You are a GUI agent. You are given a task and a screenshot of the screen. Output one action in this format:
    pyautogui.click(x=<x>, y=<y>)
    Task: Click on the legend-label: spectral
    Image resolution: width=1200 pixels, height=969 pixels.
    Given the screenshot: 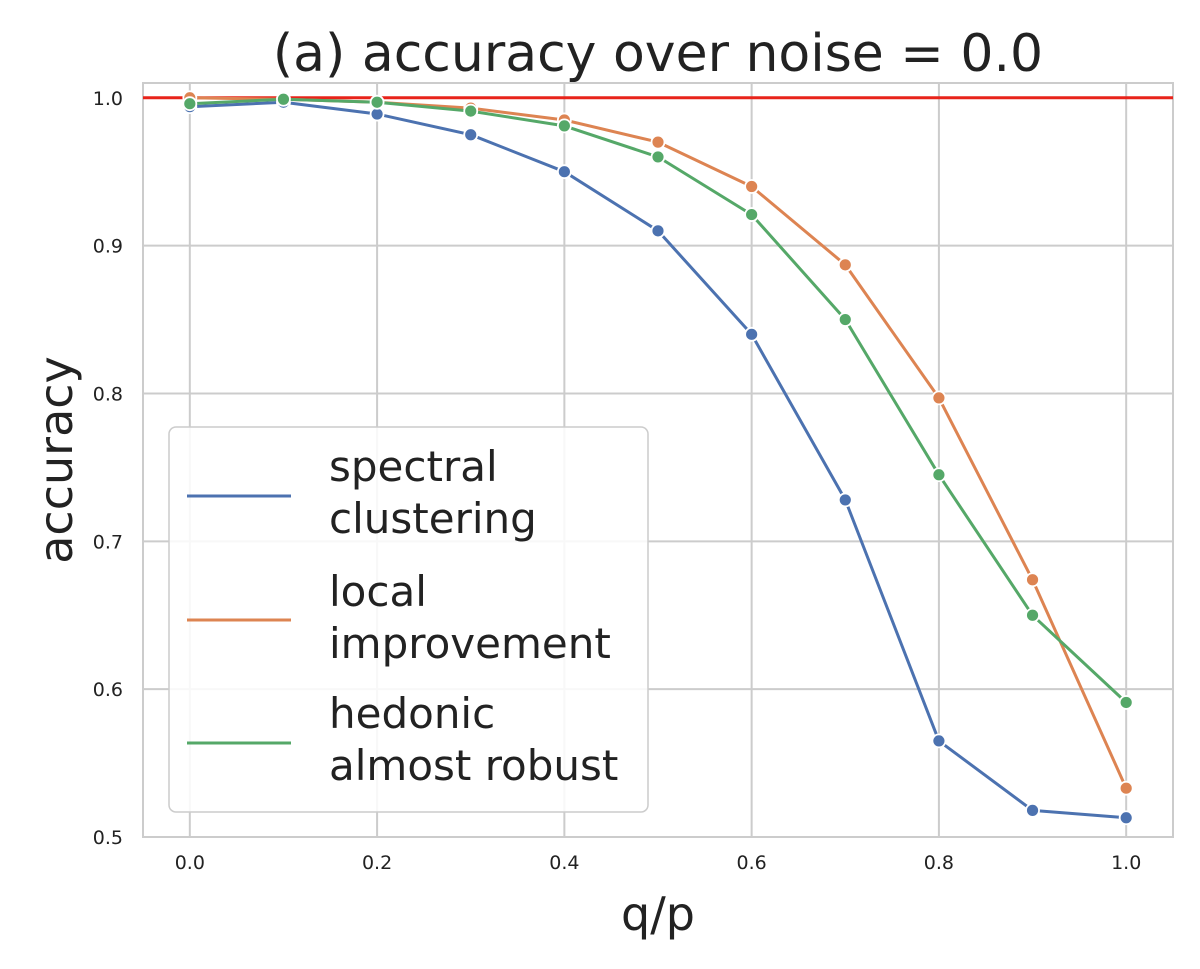 What is the action you would take?
    pyautogui.click(x=413, y=466)
    